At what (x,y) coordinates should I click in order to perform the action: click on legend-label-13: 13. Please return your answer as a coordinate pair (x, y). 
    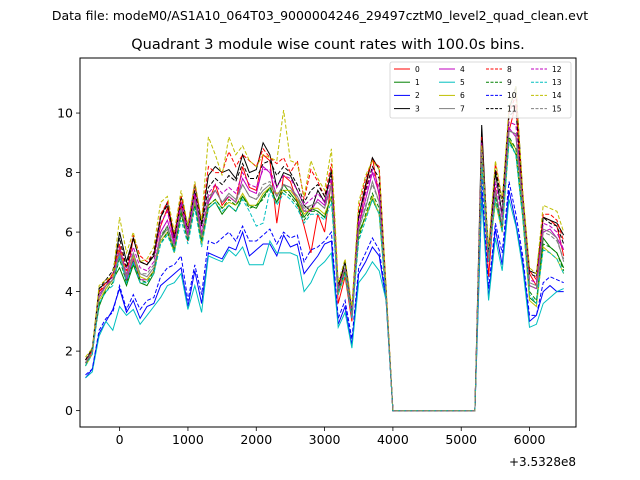
    Looking at the image, I should click on (557, 82).